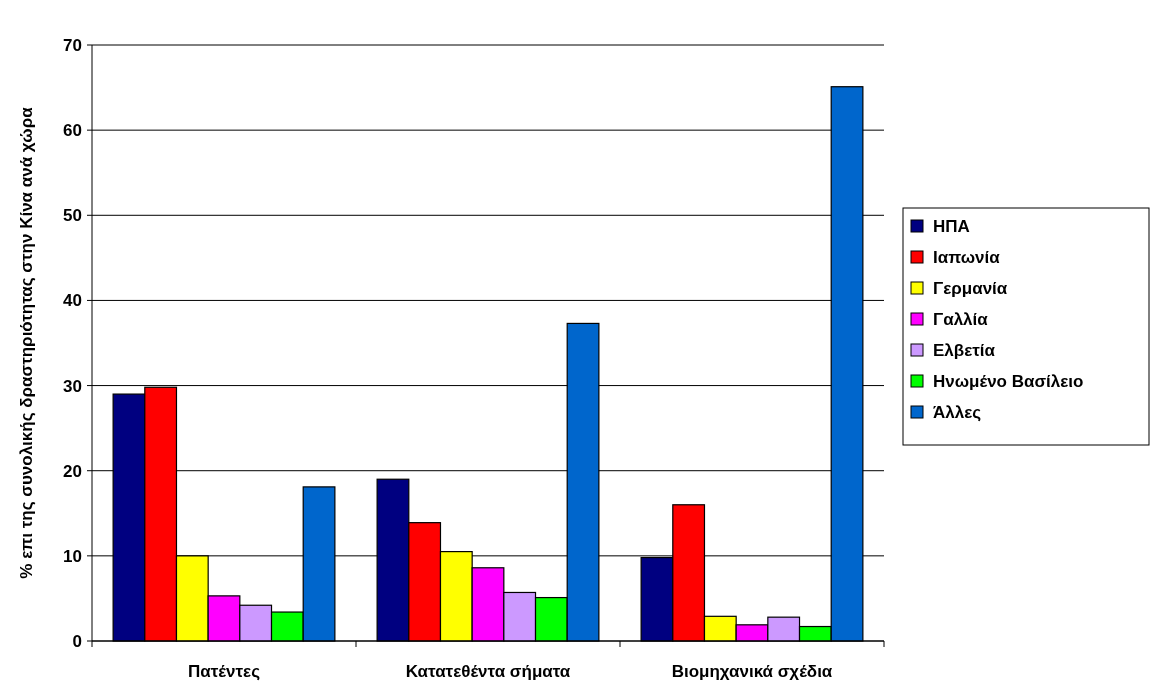 This screenshot has width=1154, height=691. Describe the element at coordinates (951, 226) in the screenshot. I see `legend-label: ΗΠΑ` at that location.